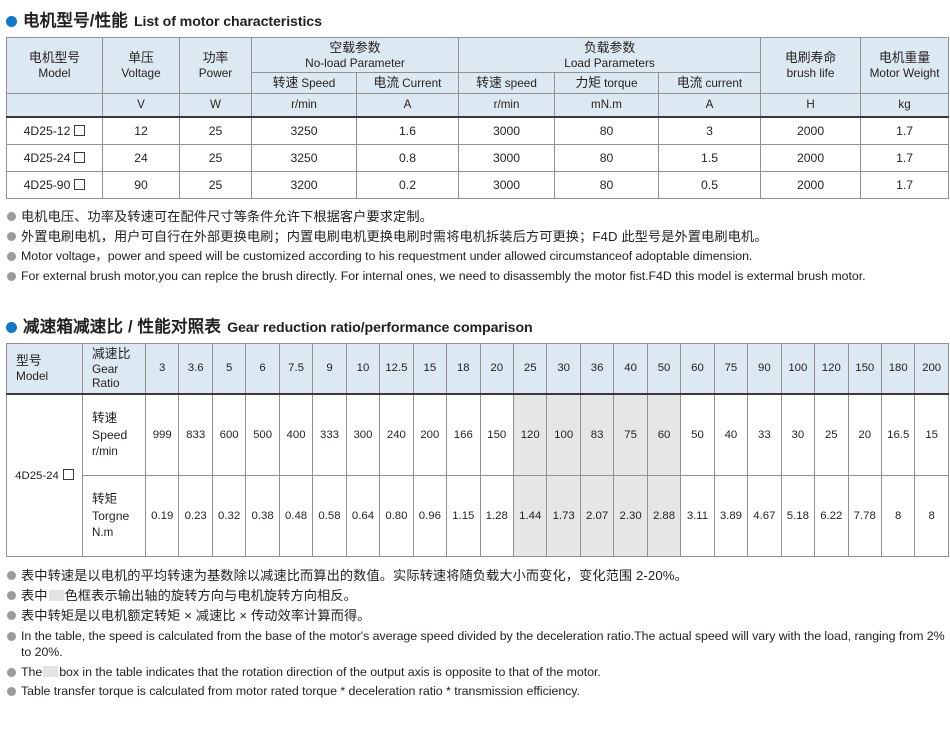 The width and height of the screenshot is (950, 732). Describe the element at coordinates (798, 434) in the screenshot. I see `cell-speed-100: 30` at that location.